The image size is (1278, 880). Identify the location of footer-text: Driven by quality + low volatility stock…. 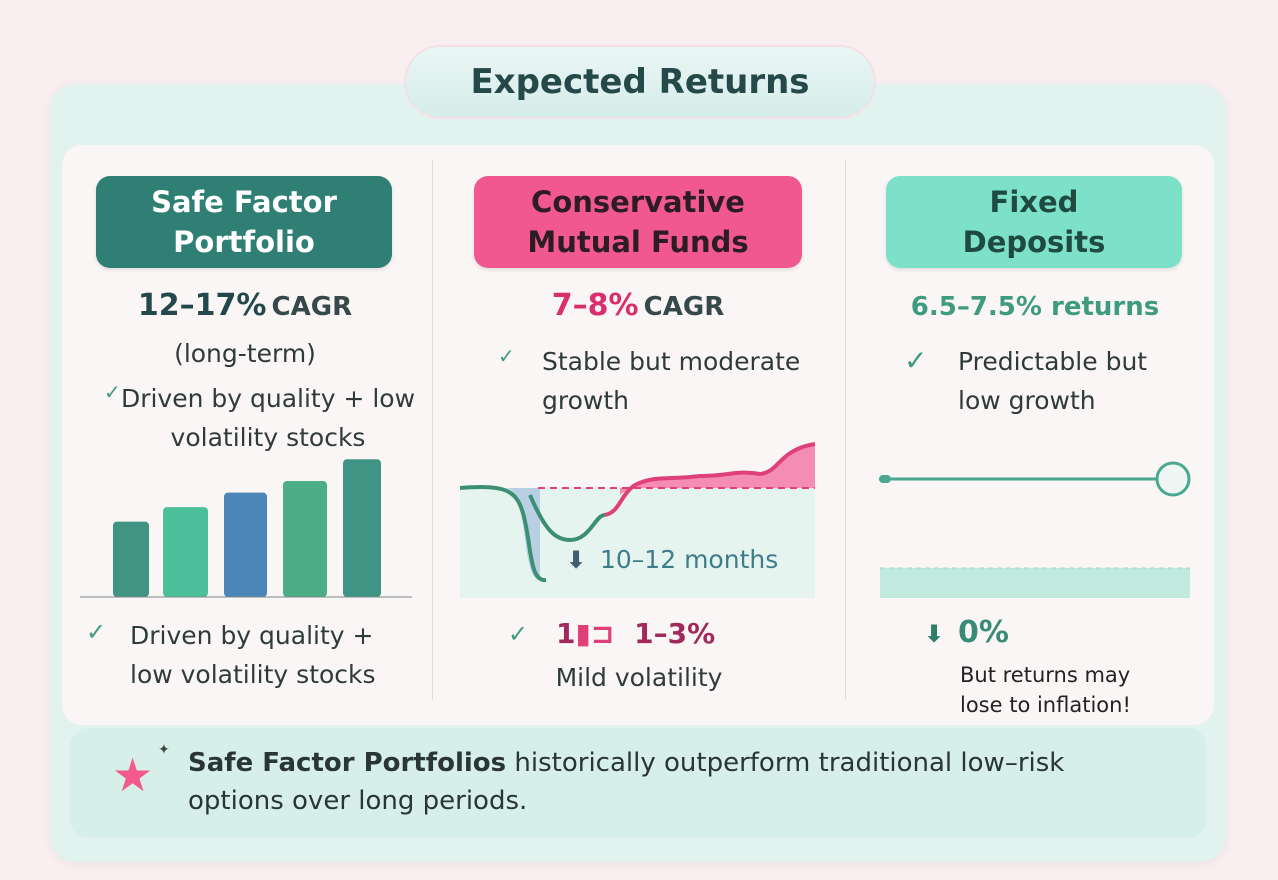
(253, 655).